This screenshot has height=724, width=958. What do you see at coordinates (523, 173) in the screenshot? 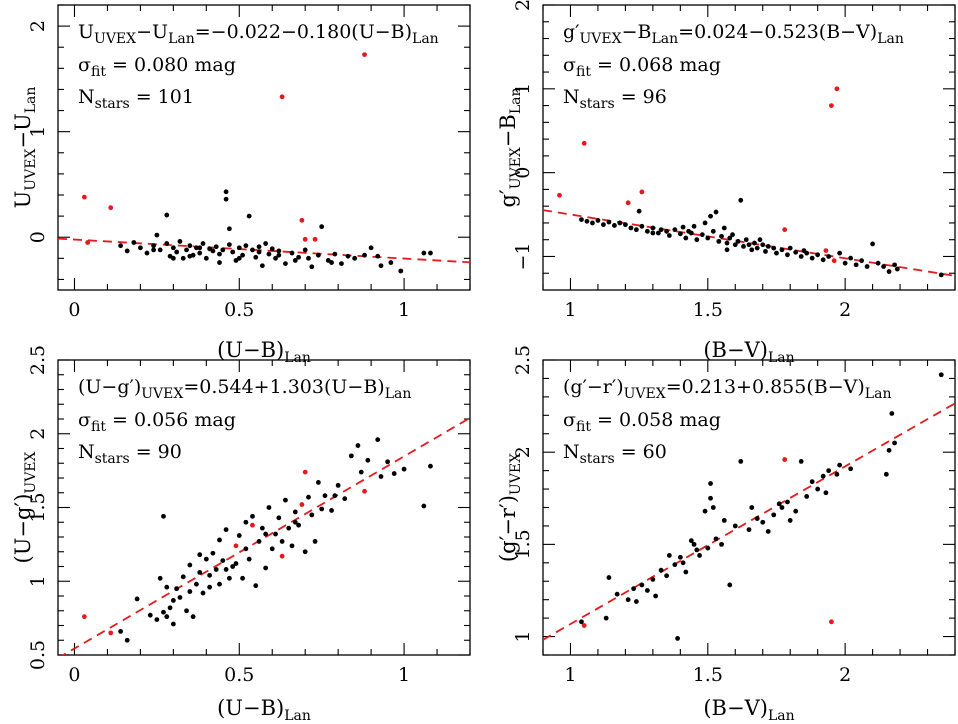
I see `y-tick-label: 0` at bounding box center [523, 173].